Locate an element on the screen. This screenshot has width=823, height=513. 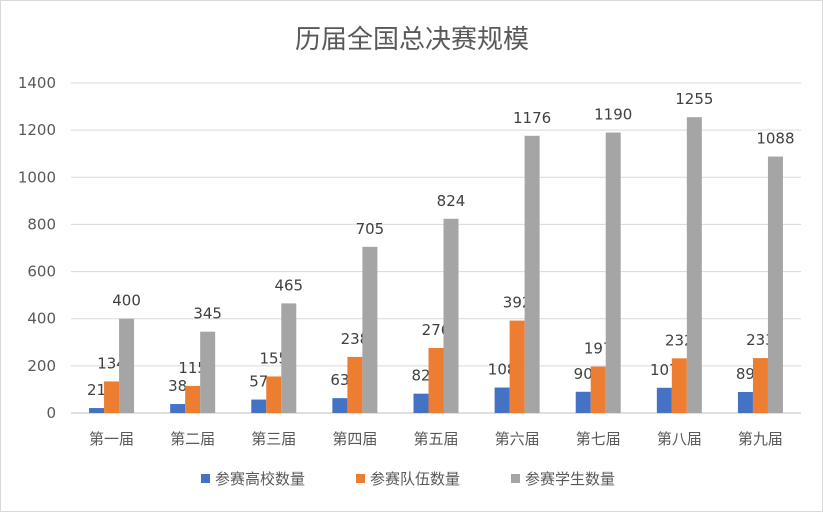
data-label: 134 is located at coordinates (111, 363).